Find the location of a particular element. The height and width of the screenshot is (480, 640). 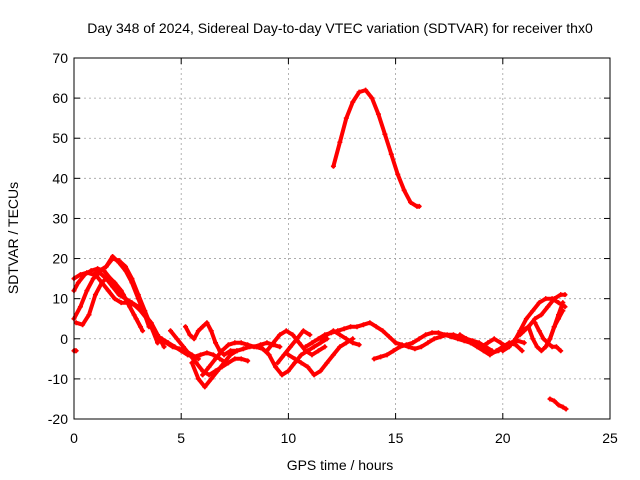

y-tick-label: -10 is located at coordinates (58, 379).